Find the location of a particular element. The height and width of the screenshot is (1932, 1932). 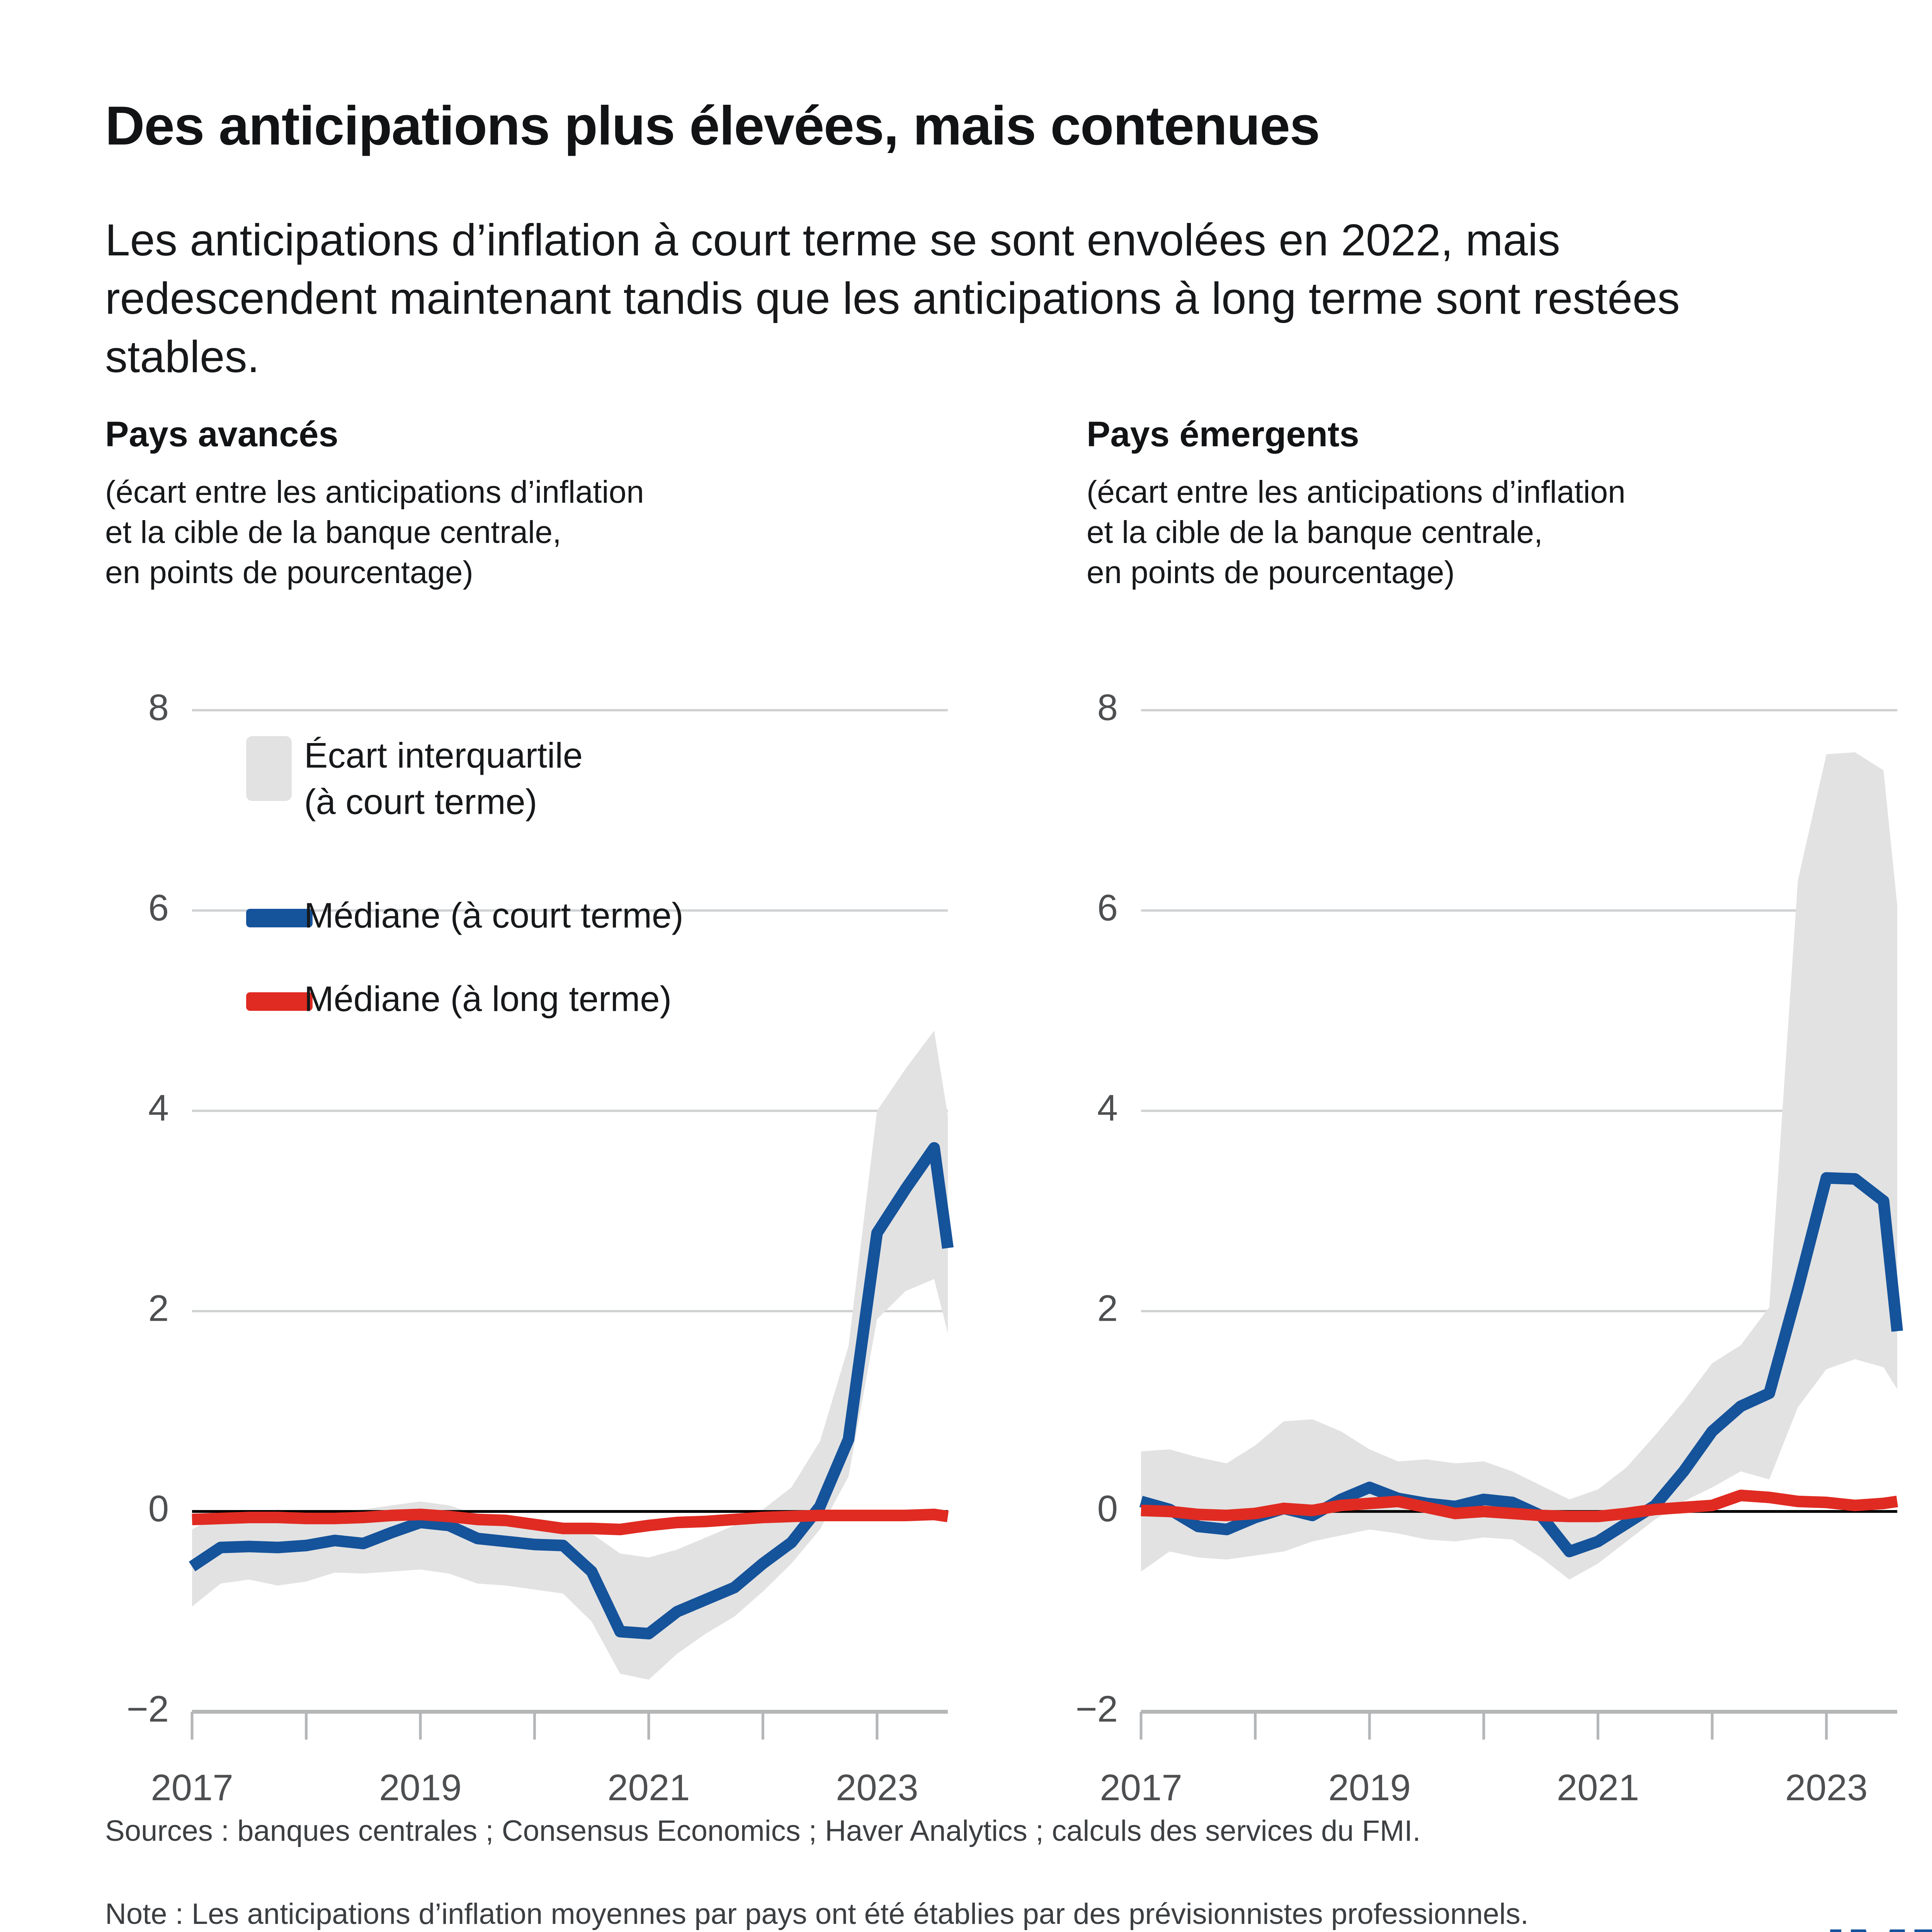

median-short-term-line is located at coordinates (571, 1390).